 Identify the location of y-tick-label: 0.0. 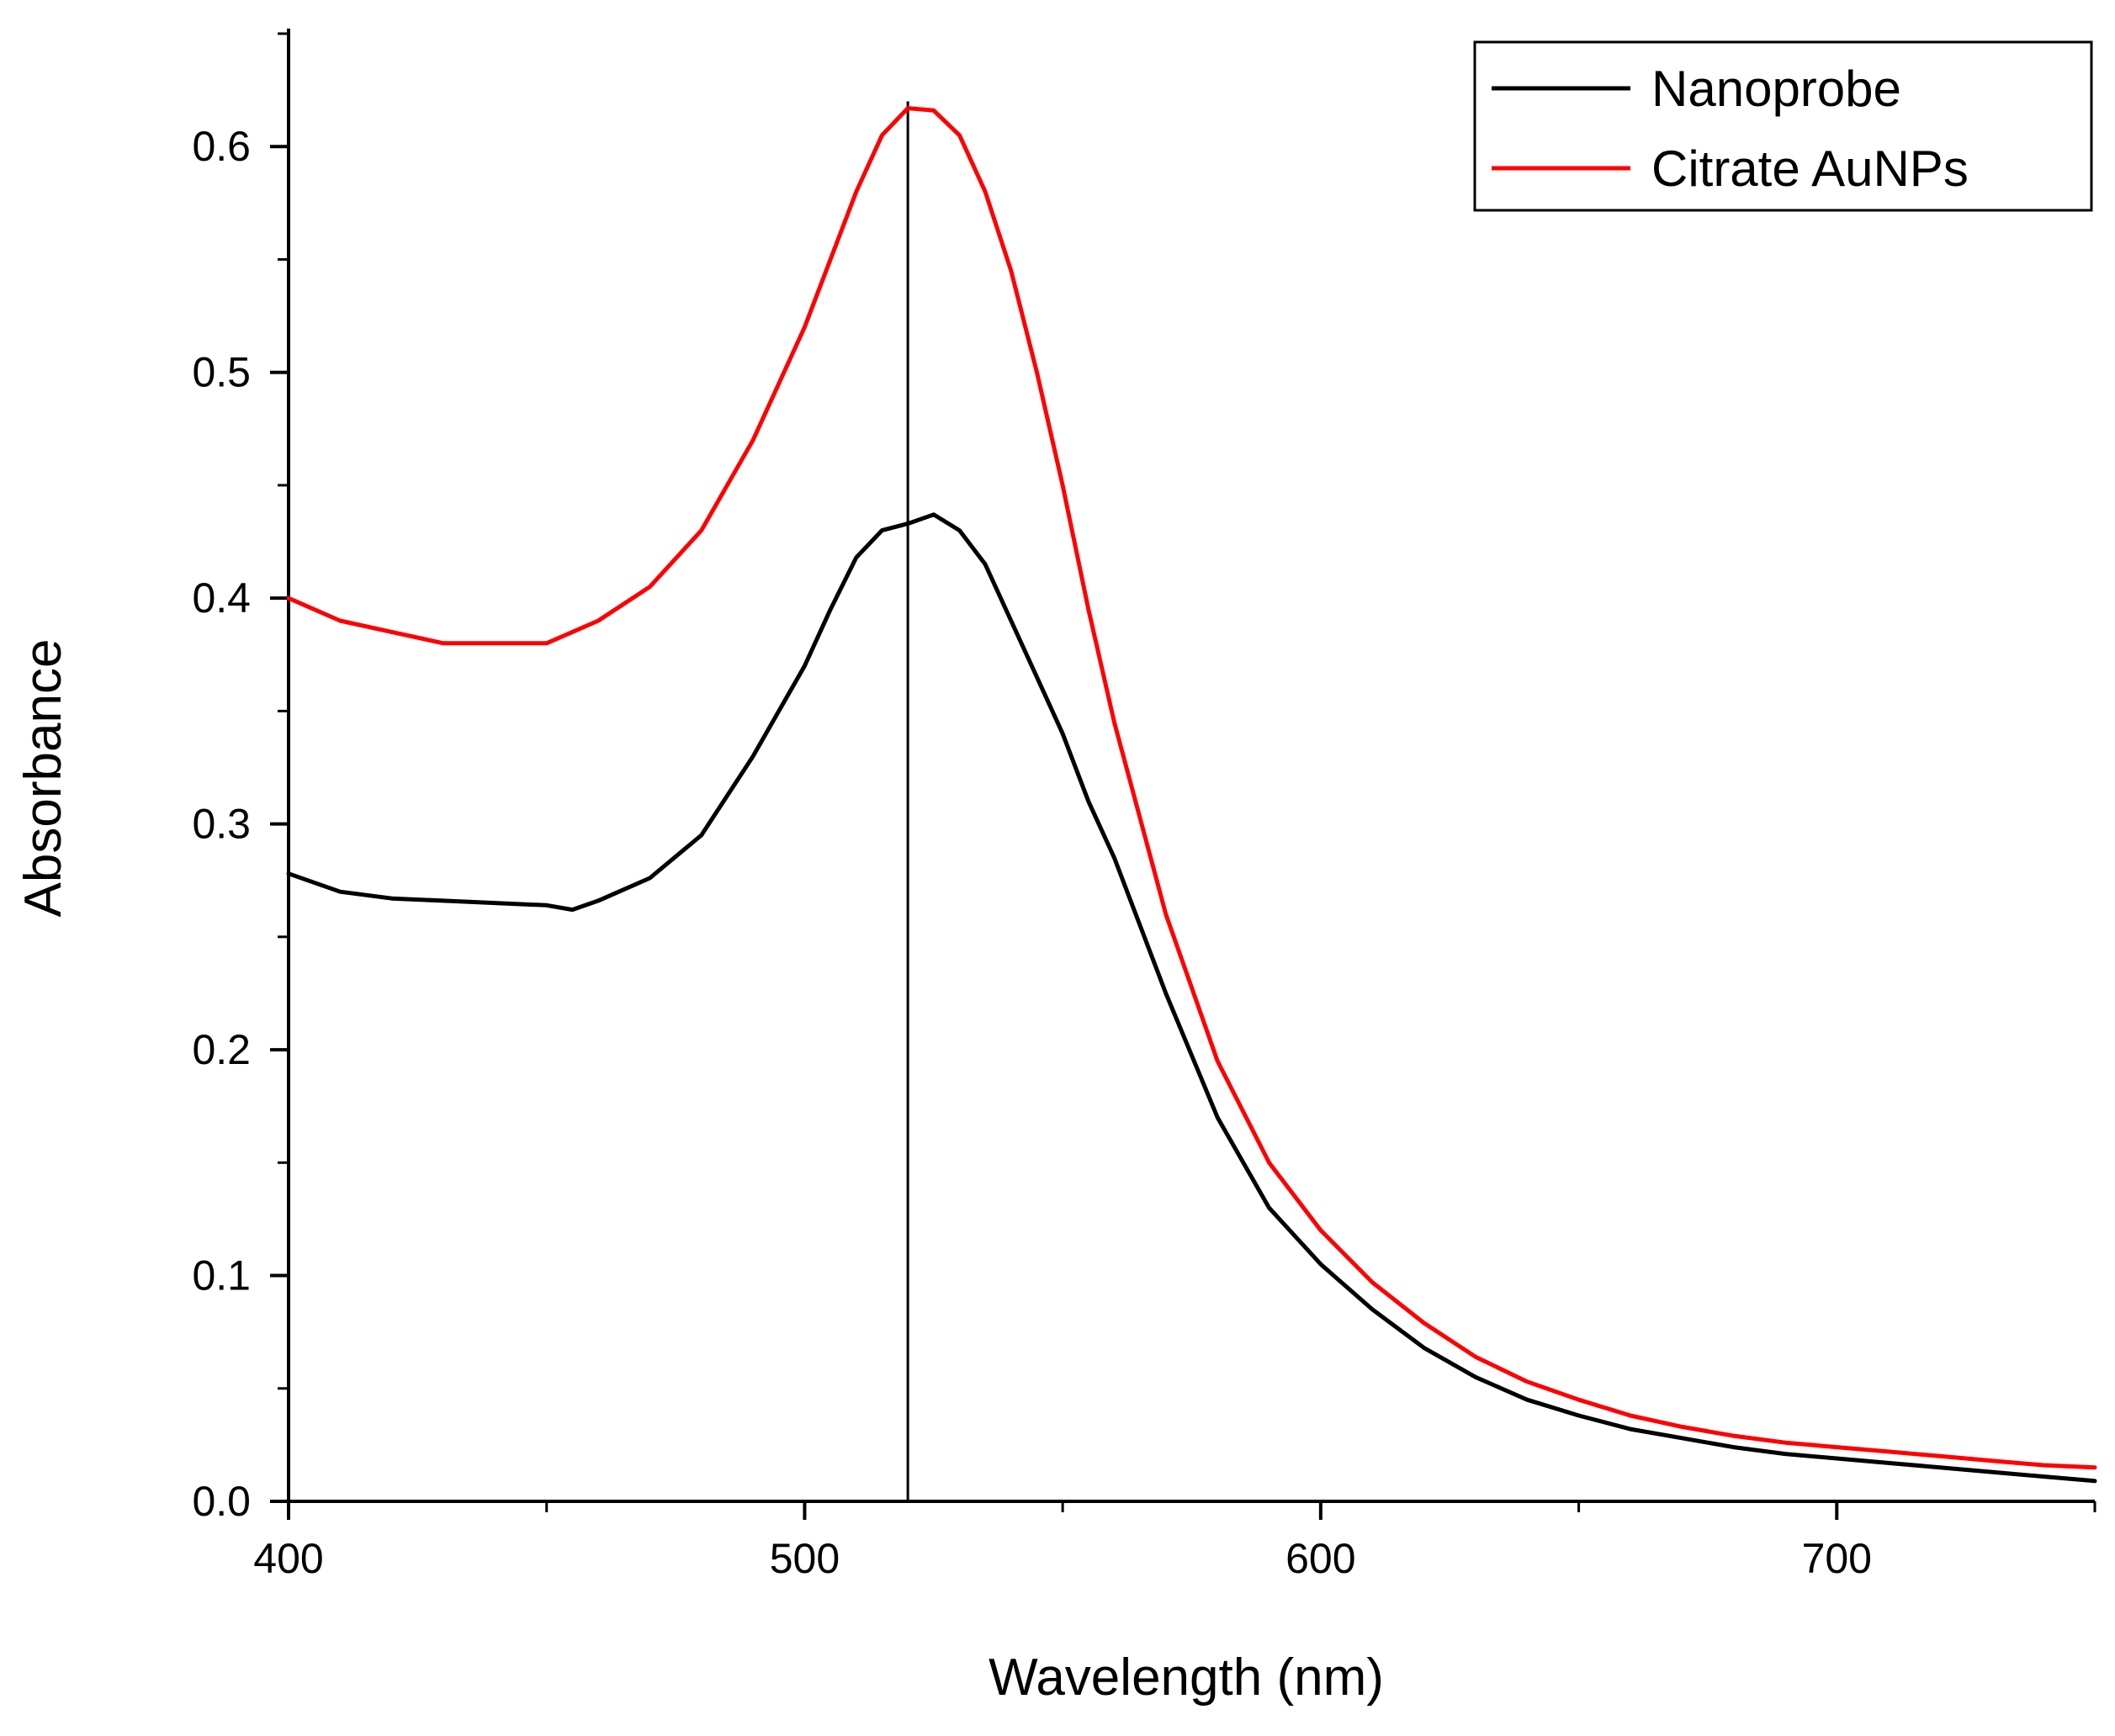
(221, 1502).